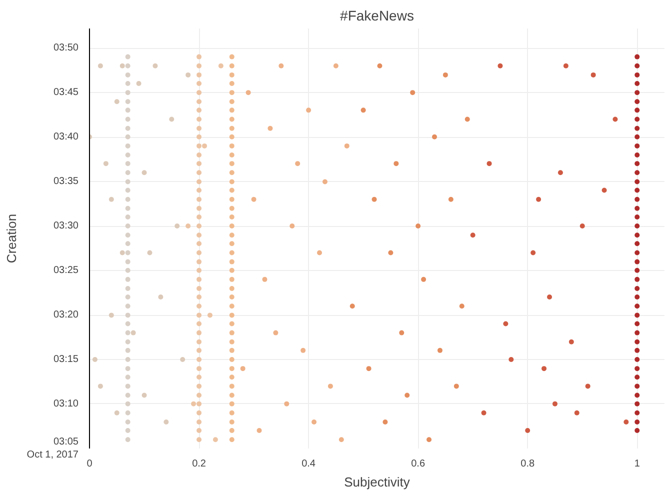  Describe the element at coordinates (66, 226) in the screenshot. I see `y-tick-label: 03:30` at that location.